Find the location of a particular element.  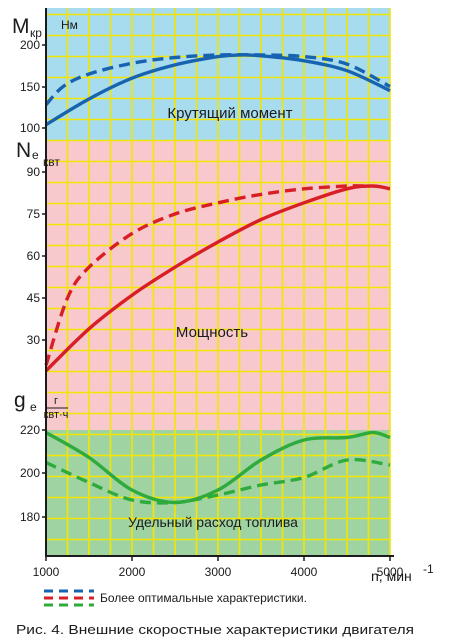

fuel-unit-denominator: квт·ч is located at coordinates (56, 415).